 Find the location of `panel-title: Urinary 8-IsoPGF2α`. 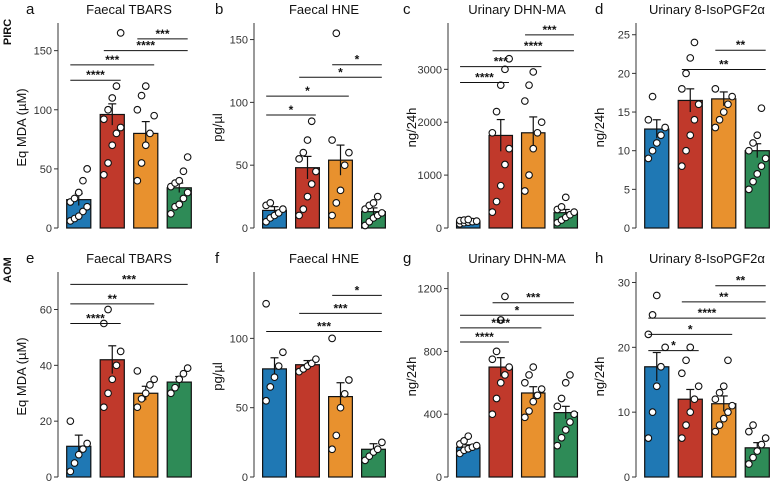

panel-title: Urinary 8-IsoPGF2α is located at coordinates (707, 9).